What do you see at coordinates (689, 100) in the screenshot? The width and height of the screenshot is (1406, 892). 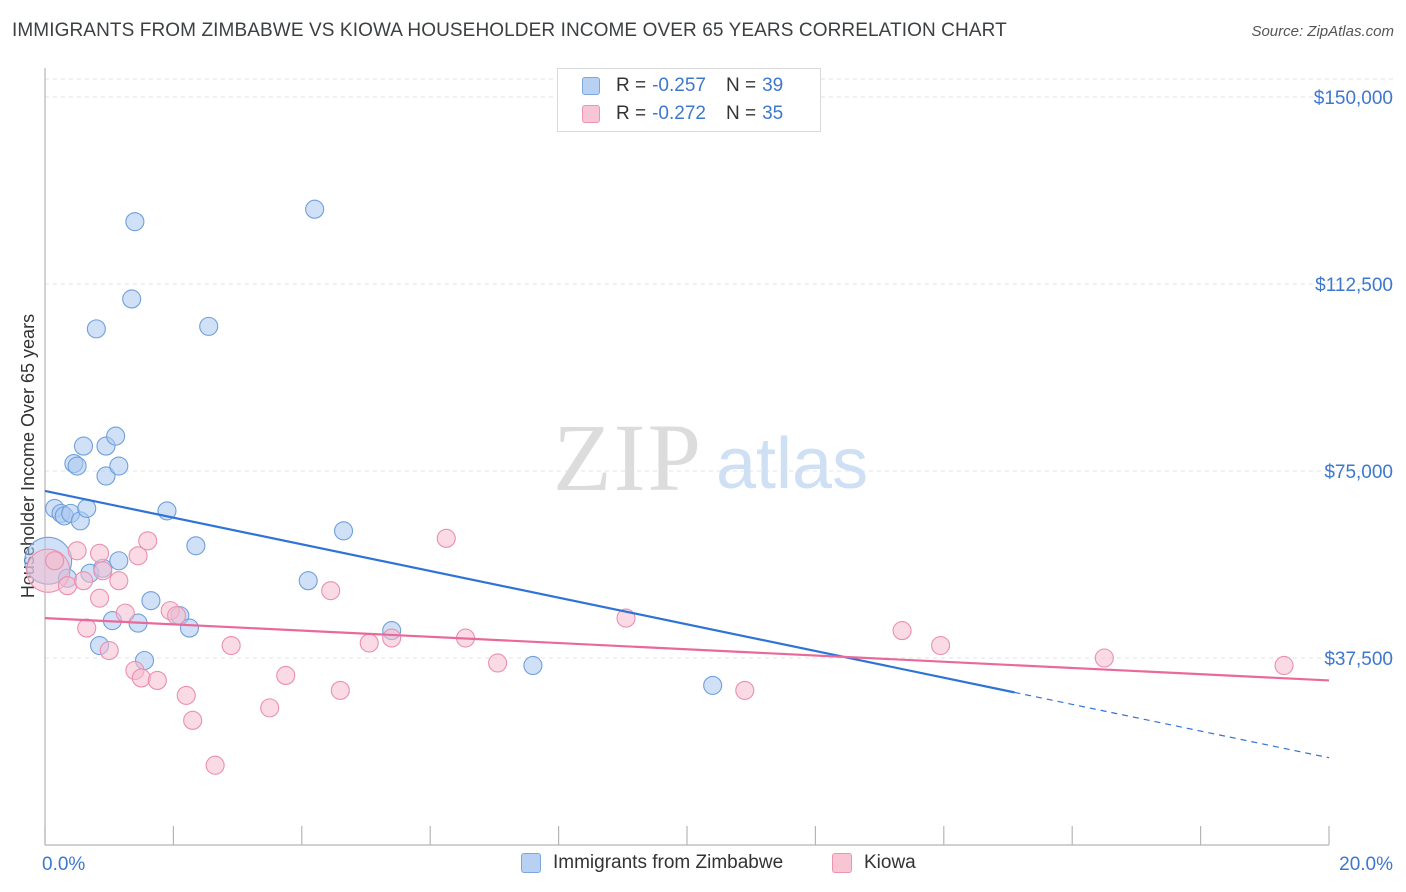 I see `correlation-legend: R = -0.257 N = 39 R = -0.272 N = 35` at bounding box center [689, 100].